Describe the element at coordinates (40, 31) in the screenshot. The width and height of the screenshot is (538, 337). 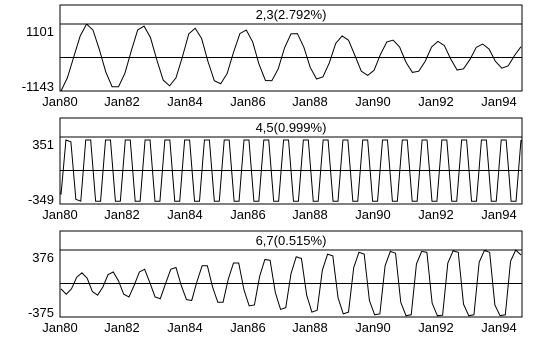
I see `ytick-top-1: 1101` at that location.